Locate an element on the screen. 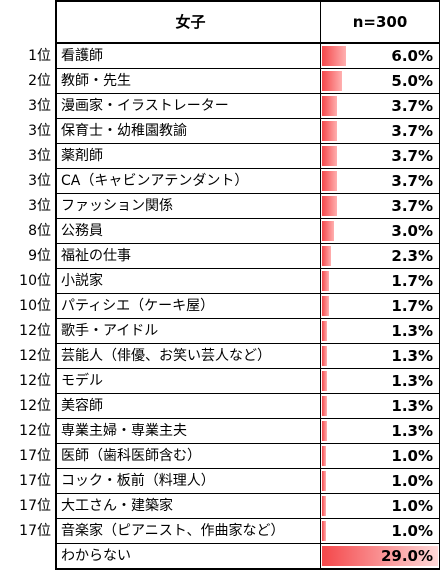  rank-label: 10位 is located at coordinates (28, 281).